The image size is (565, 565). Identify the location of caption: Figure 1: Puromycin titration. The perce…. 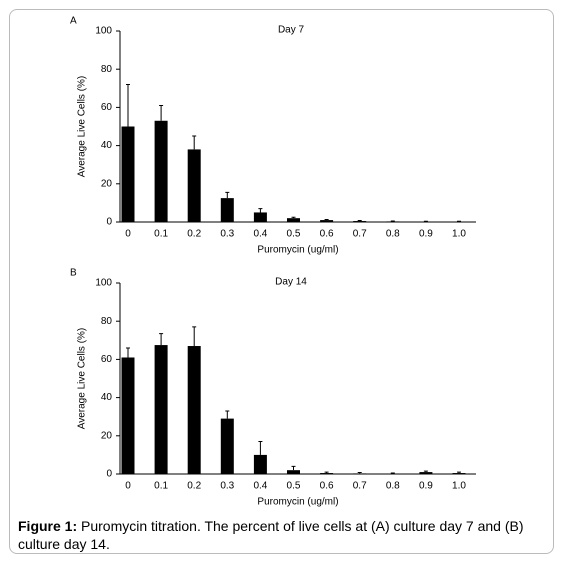
(283, 535).